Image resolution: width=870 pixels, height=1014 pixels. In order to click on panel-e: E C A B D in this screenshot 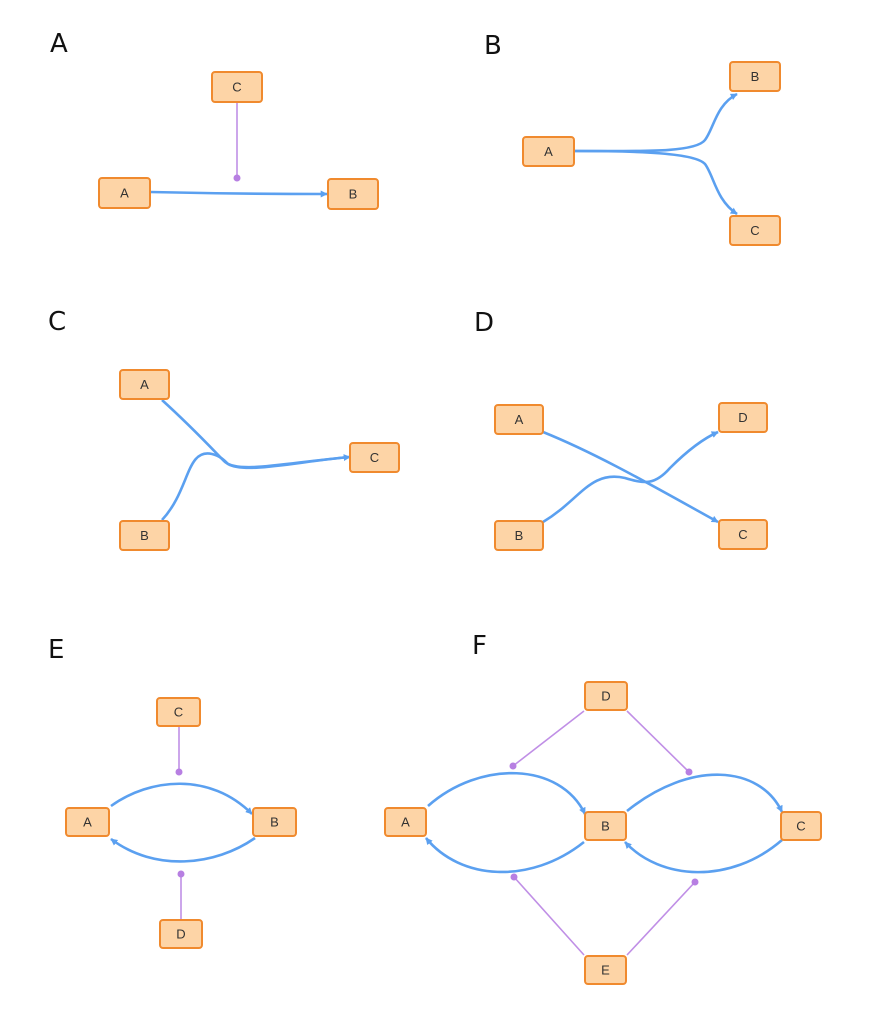, I will do `click(172, 792)`.